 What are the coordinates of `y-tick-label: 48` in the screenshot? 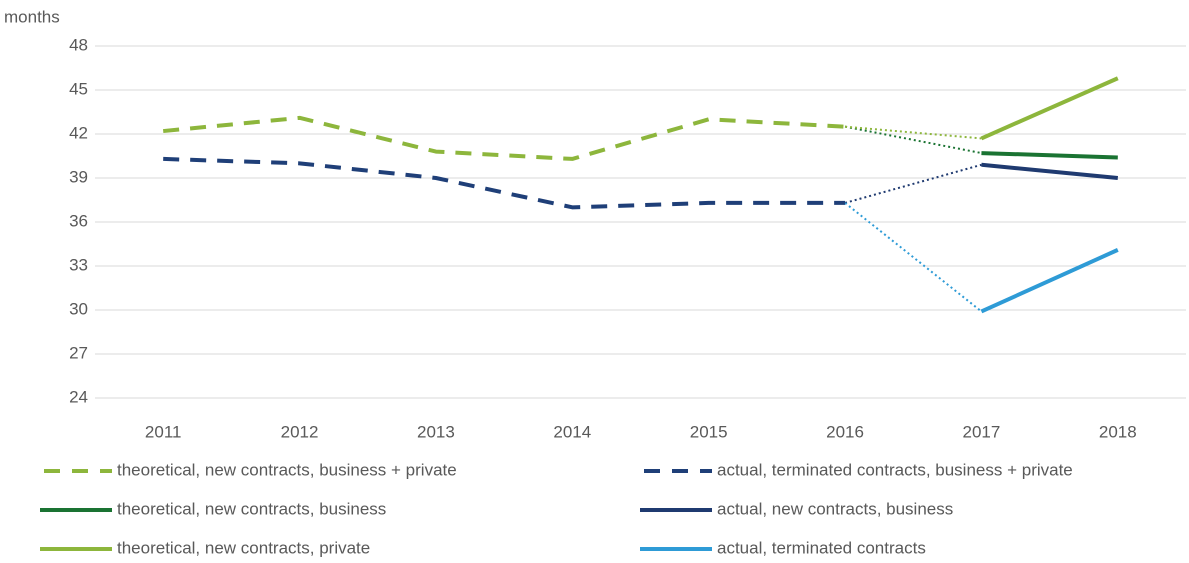 It's located at (78, 44).